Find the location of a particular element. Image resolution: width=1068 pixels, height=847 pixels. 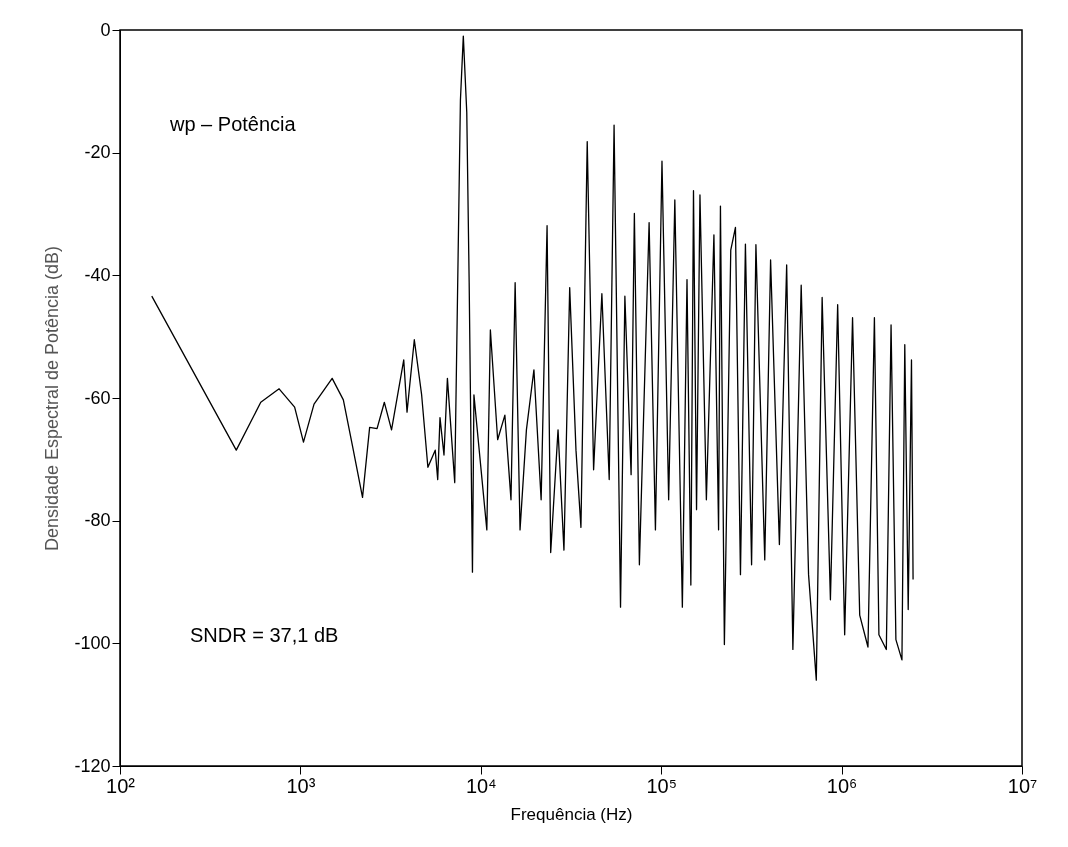

y-tick-label: -40 is located at coordinates (97, 274).